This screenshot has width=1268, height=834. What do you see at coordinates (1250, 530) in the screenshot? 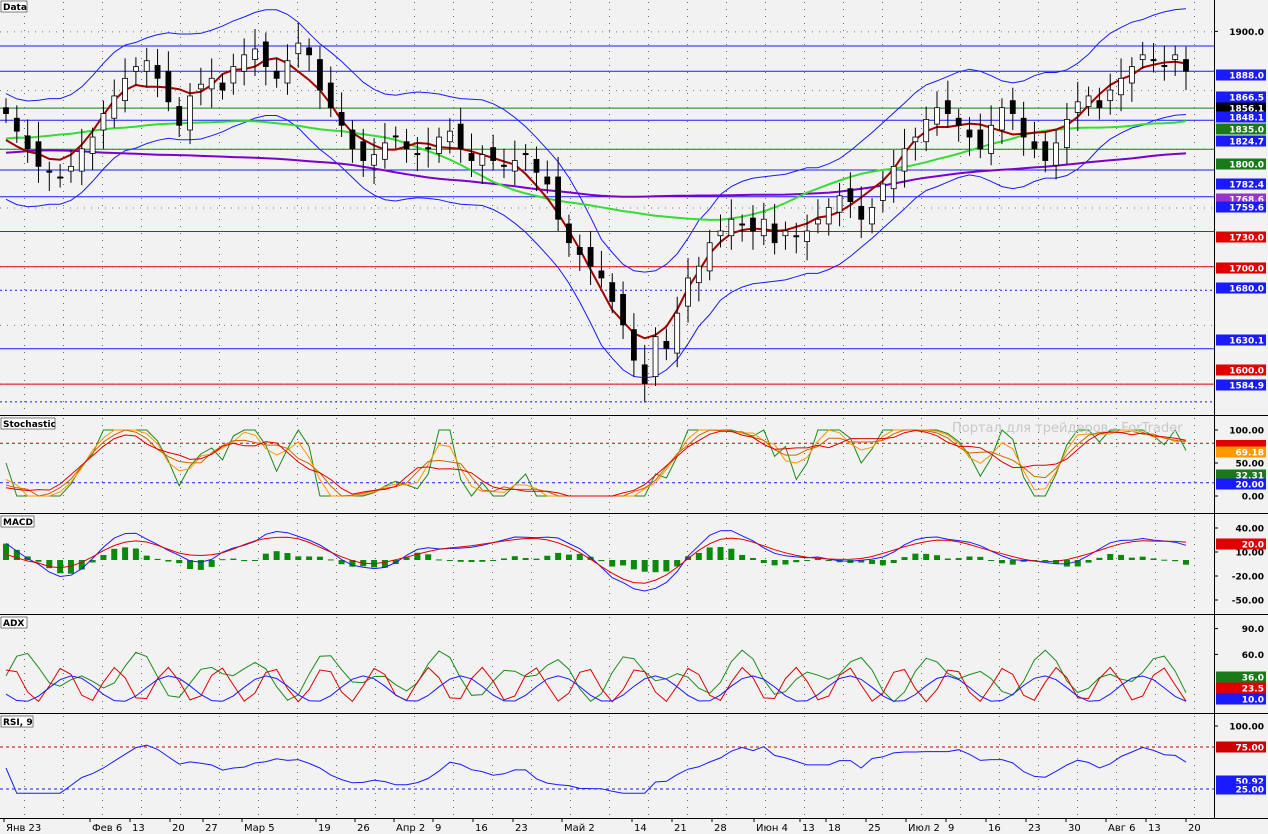
I see `macd-axis-tick: 40.00` at bounding box center [1250, 530].